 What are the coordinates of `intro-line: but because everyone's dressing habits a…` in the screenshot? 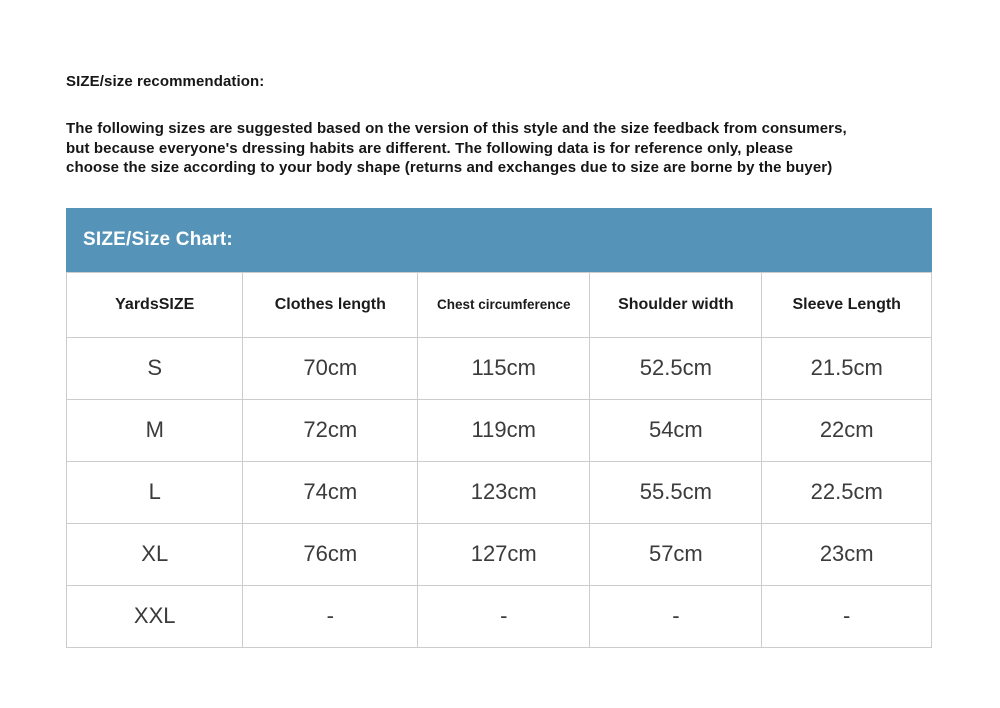 It's located at (430, 148).